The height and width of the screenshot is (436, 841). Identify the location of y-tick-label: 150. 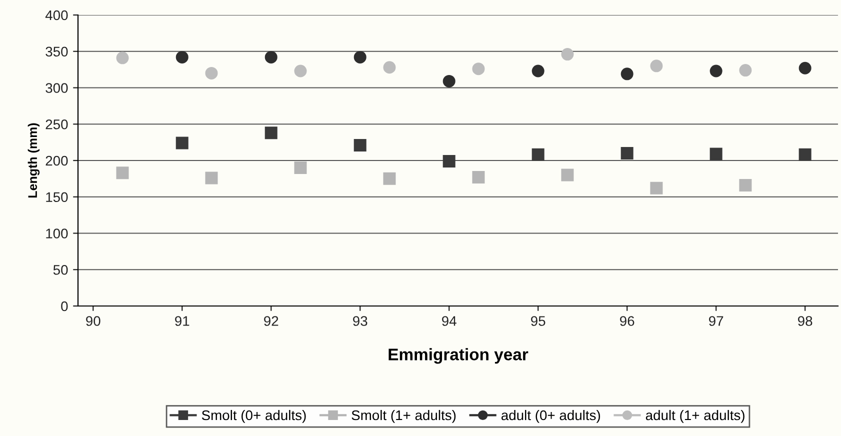
(57, 197).